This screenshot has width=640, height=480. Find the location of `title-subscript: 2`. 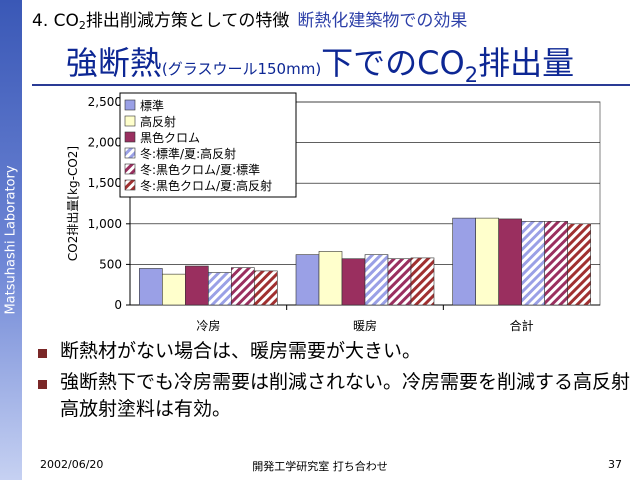

title-subscript: 2 is located at coordinates (471, 75).